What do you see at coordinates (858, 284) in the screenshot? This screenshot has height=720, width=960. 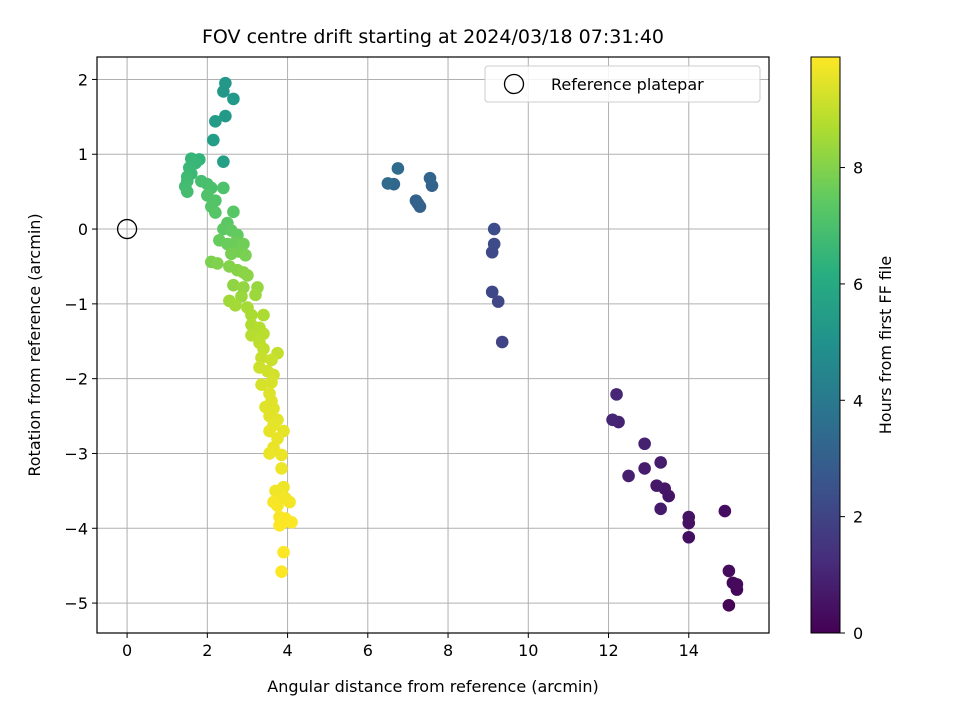 I see `colorbar-tick-label: 6` at bounding box center [858, 284].